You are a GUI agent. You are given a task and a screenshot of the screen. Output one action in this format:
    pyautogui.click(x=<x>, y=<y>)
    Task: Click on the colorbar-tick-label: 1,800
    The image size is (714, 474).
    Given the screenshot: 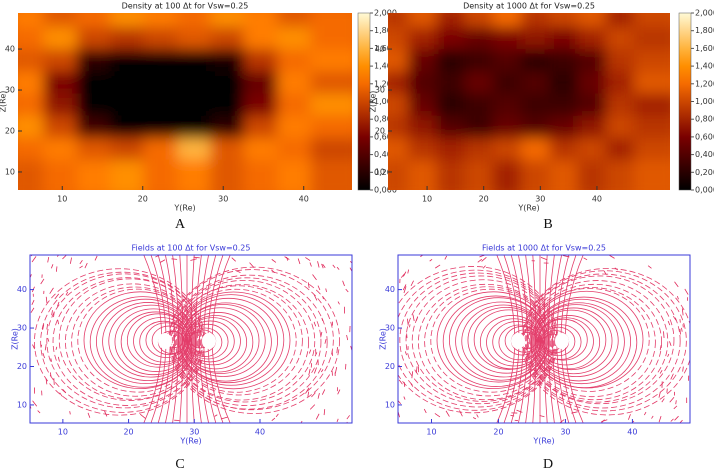 What is the action you would take?
    pyautogui.click(x=704, y=30)
    